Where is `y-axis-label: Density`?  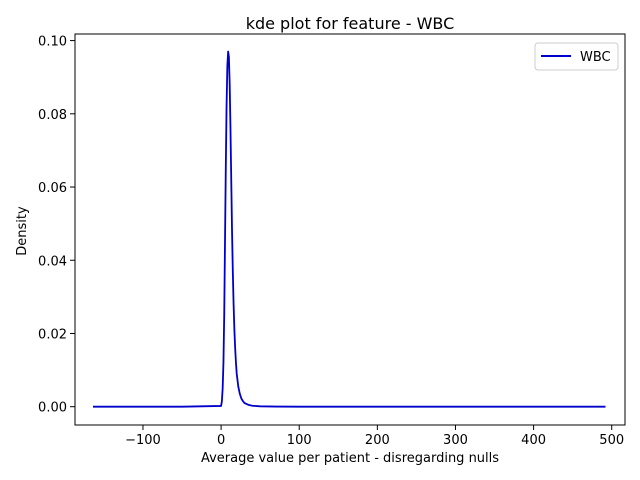 y-axis-label: Density is located at coordinates (22, 231).